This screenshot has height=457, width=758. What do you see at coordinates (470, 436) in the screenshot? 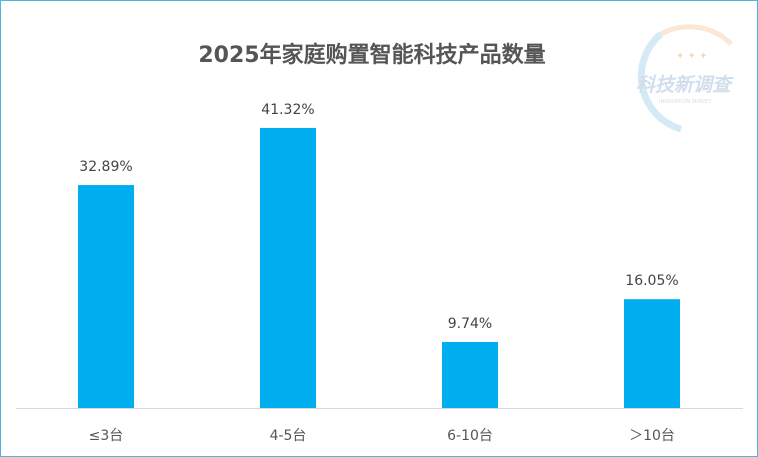
I see `x-tick-label: 6-10台` at bounding box center [470, 436].